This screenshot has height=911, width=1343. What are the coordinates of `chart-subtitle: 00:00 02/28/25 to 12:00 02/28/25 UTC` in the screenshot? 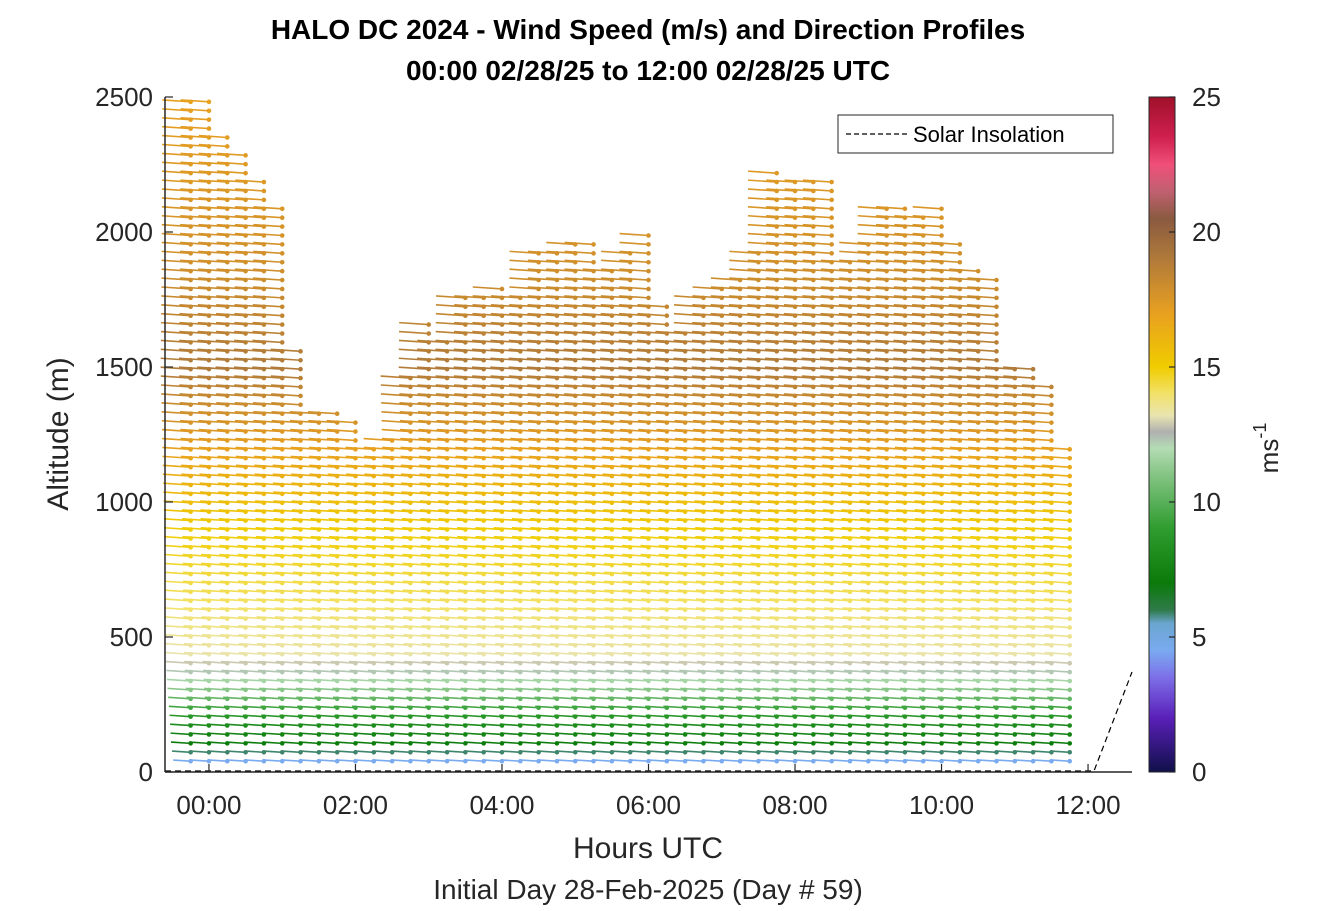 It's located at (648, 70).